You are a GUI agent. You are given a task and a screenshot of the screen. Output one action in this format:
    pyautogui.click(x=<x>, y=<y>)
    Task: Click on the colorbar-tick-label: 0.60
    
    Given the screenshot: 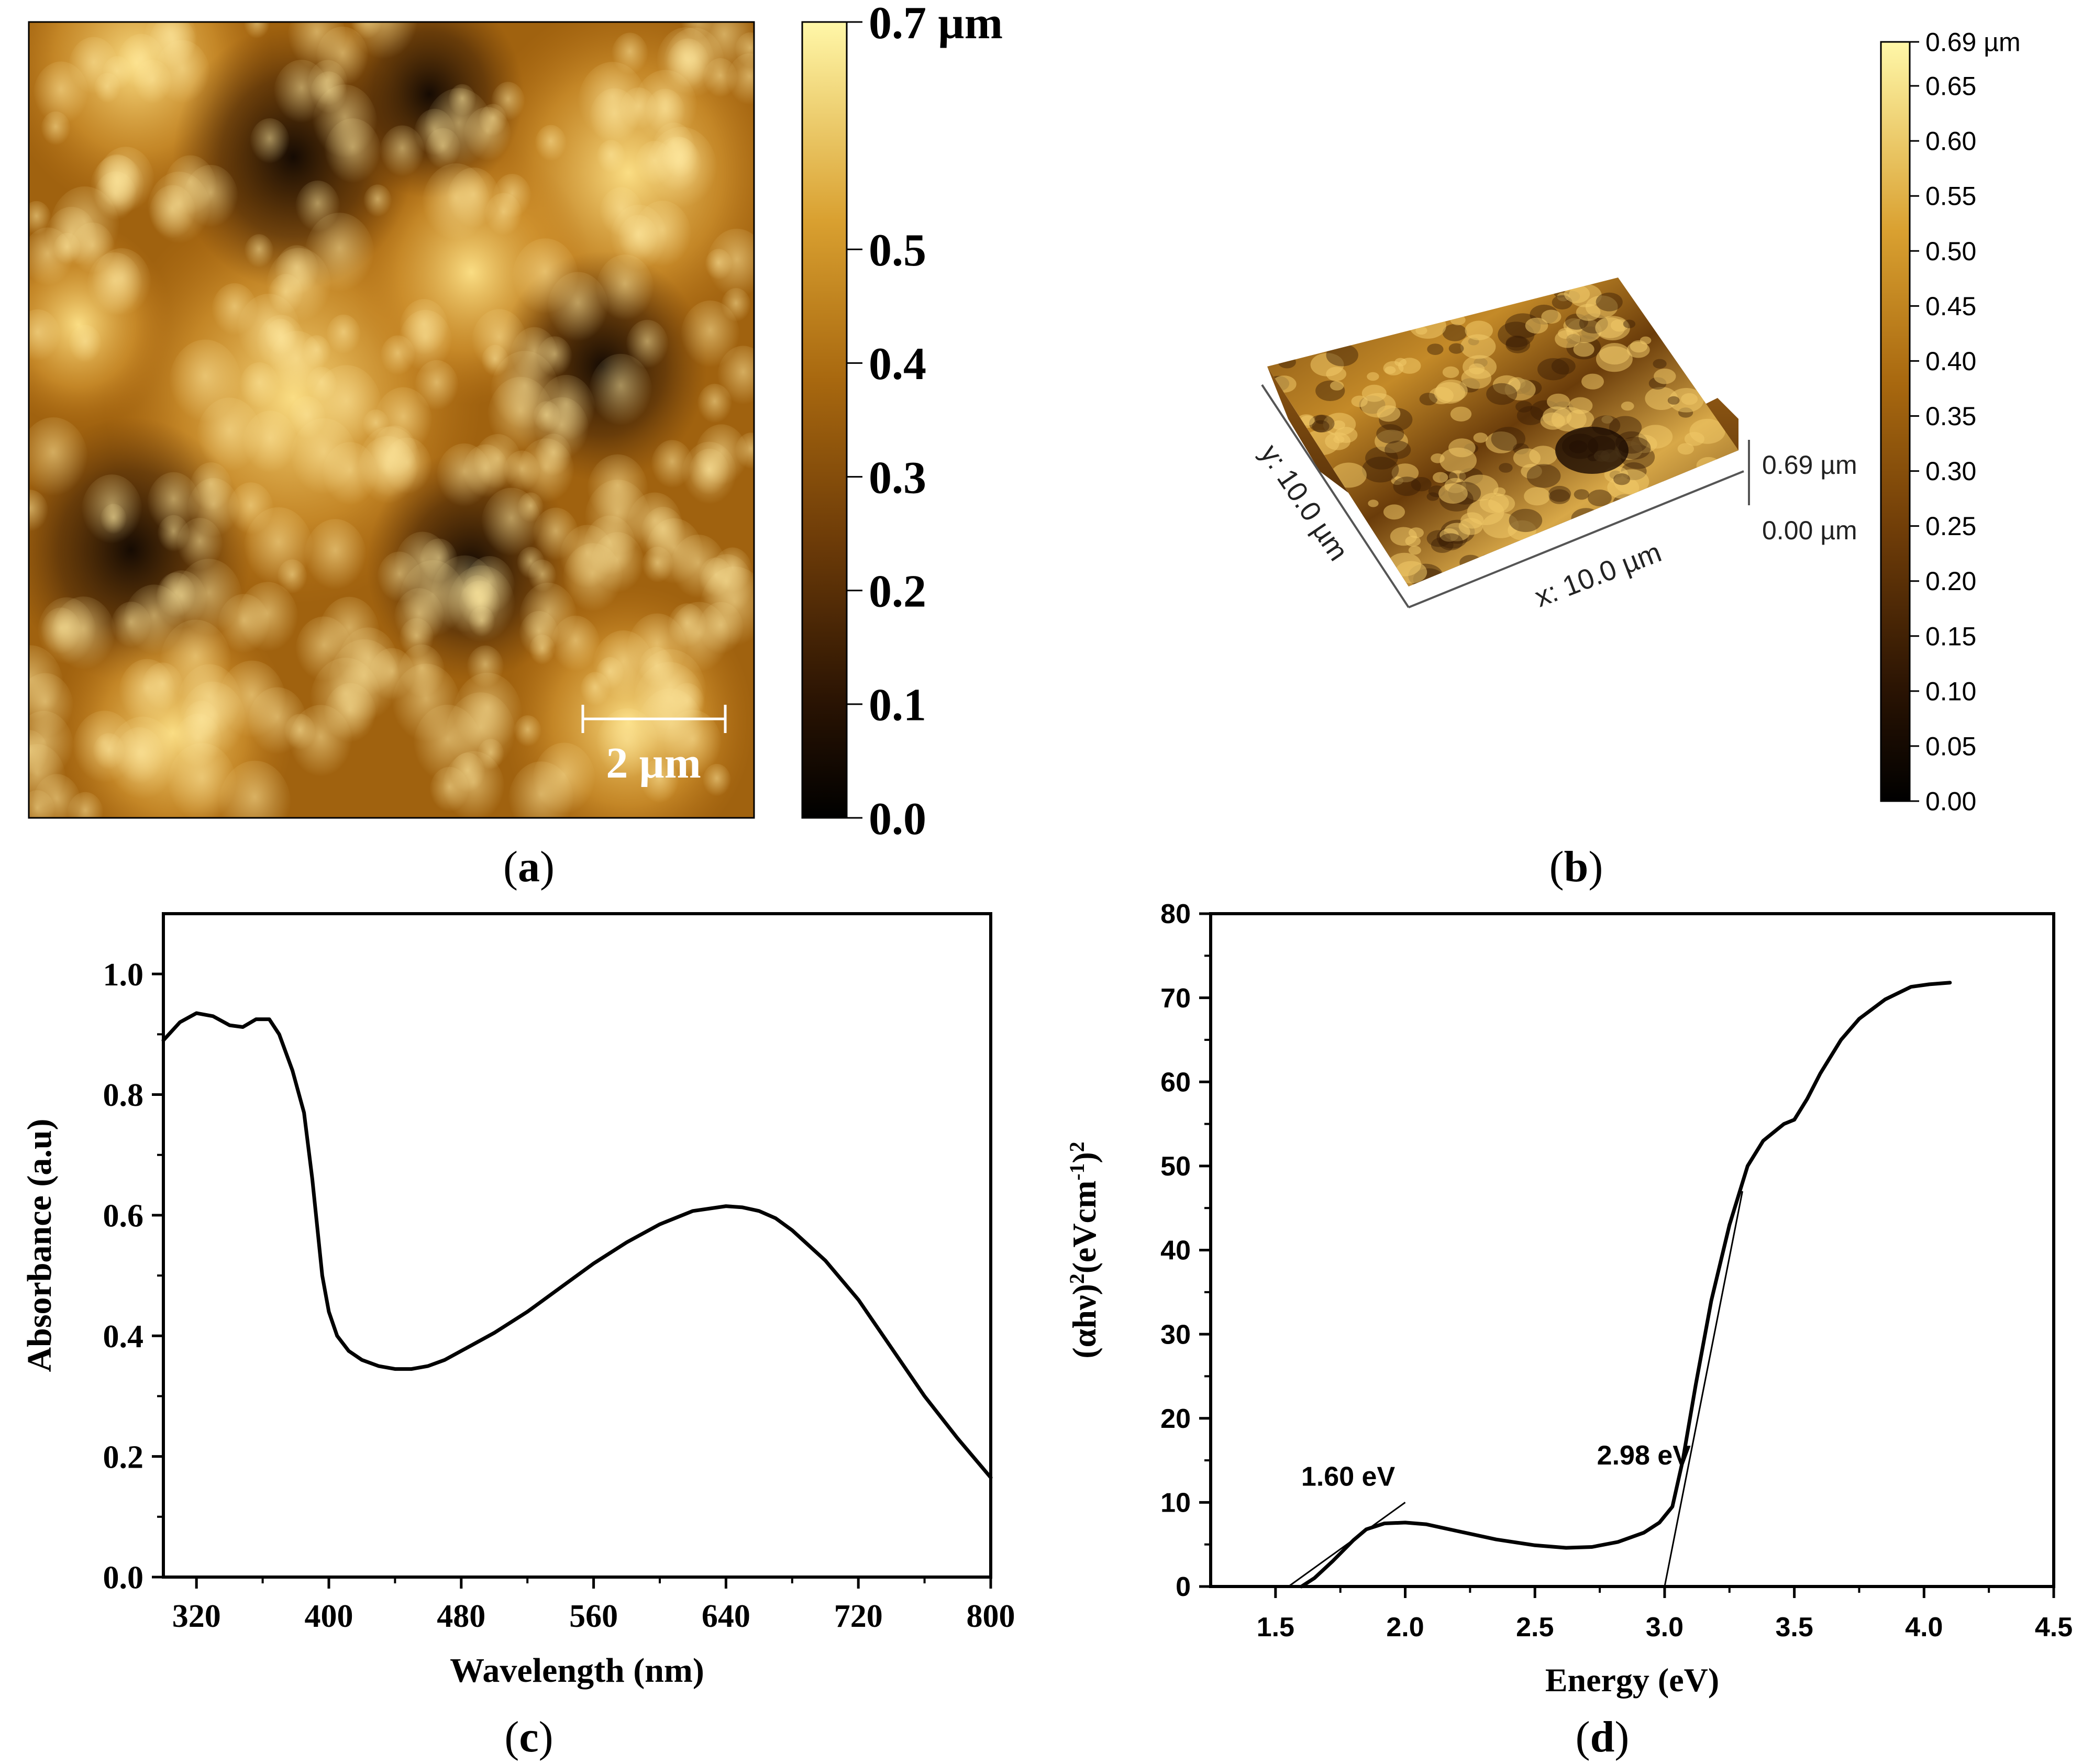 What is the action you would take?
    pyautogui.click(x=1951, y=142)
    